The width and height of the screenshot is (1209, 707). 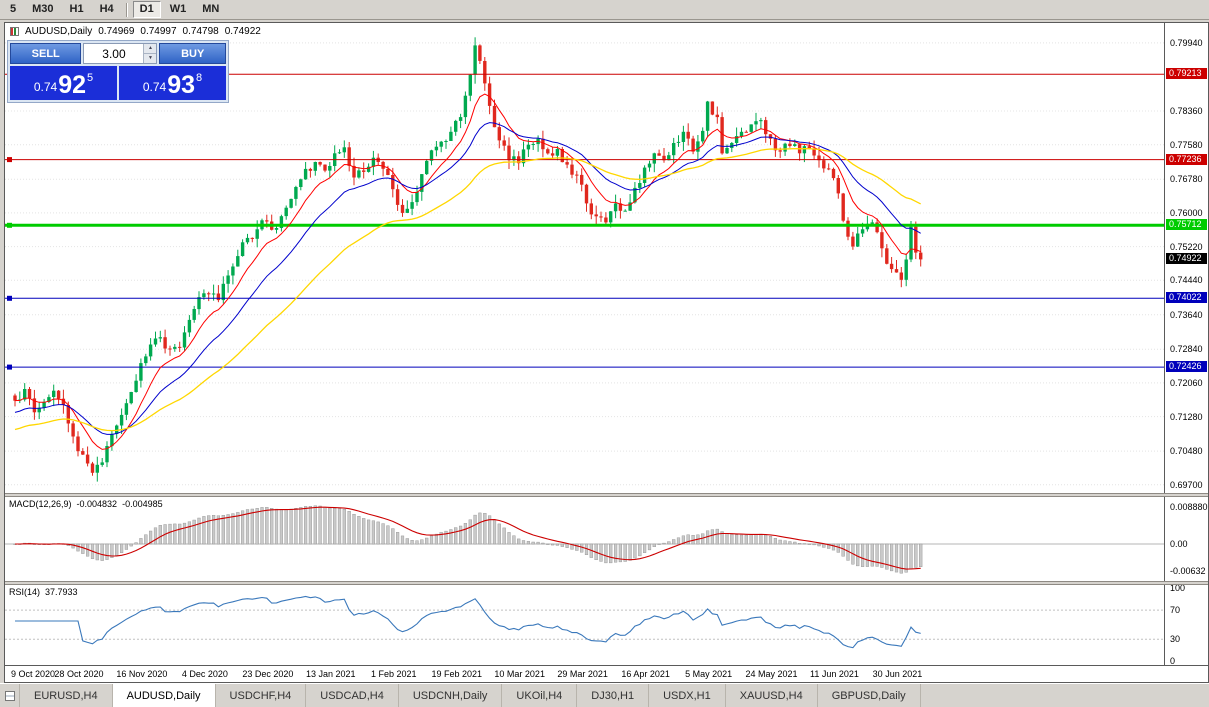 I want to click on rsi-pane: 100 70 30 0 RSI(14) 37.7933, so click(x=606, y=625).